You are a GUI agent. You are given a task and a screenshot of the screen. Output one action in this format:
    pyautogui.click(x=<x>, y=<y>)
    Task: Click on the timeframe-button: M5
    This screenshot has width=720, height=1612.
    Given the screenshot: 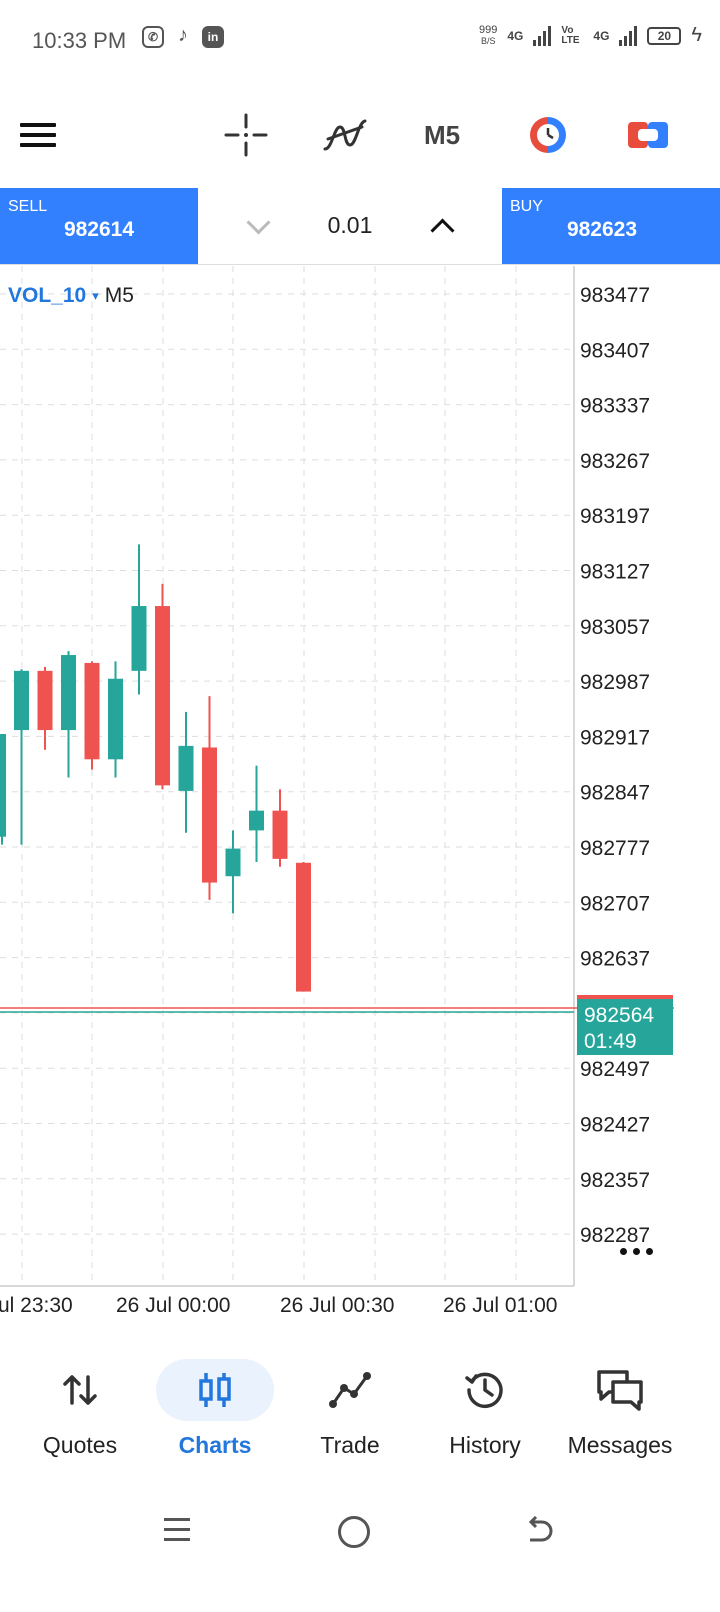 What is the action you would take?
    pyautogui.click(x=442, y=134)
    